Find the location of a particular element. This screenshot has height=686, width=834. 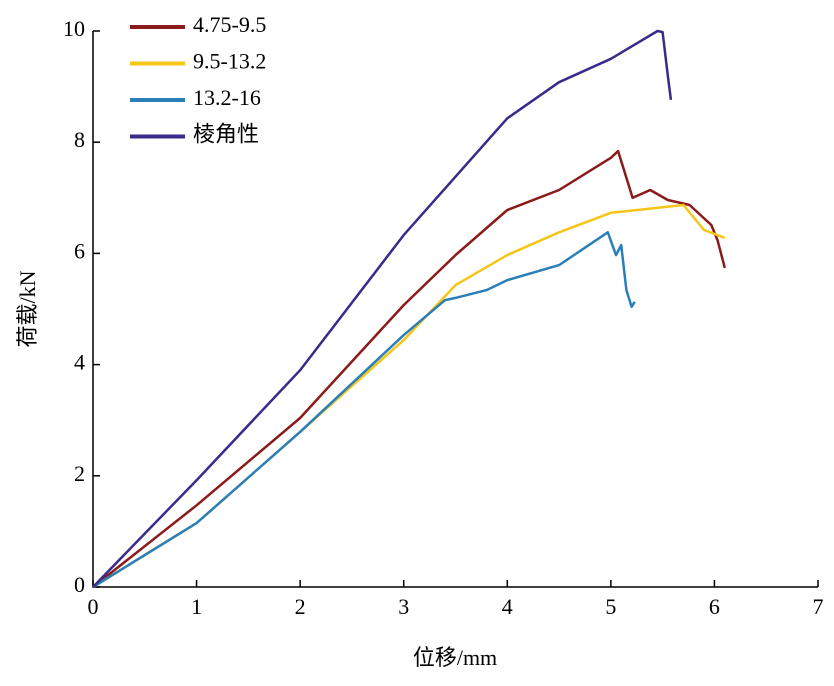

y-tick-label: 8 is located at coordinates (79, 139).